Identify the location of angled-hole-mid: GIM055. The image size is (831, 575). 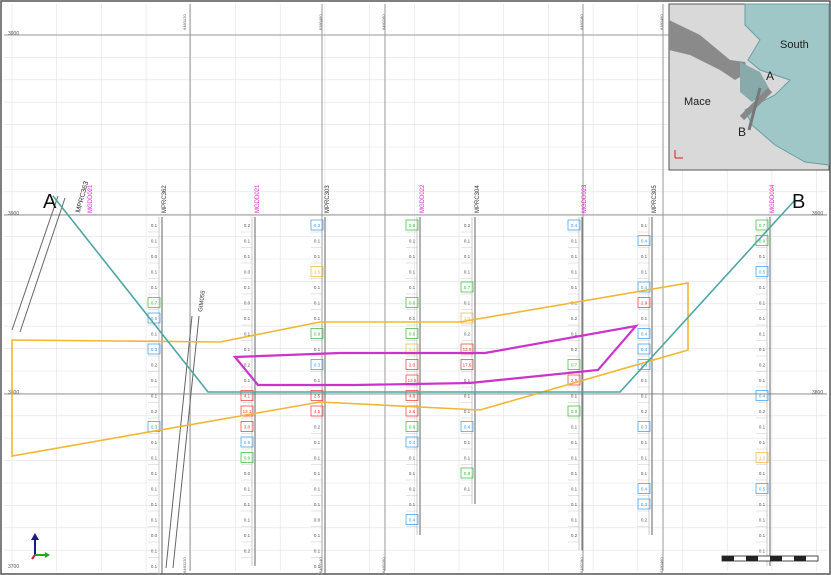
(186, 429).